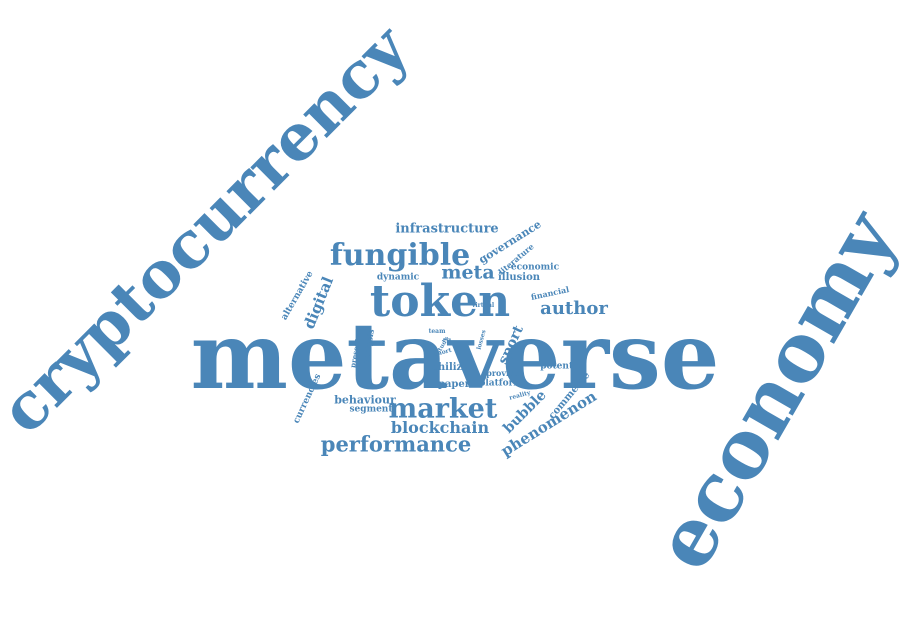  Describe the element at coordinates (563, 366) in the screenshot. I see `word-potential: potential` at that location.